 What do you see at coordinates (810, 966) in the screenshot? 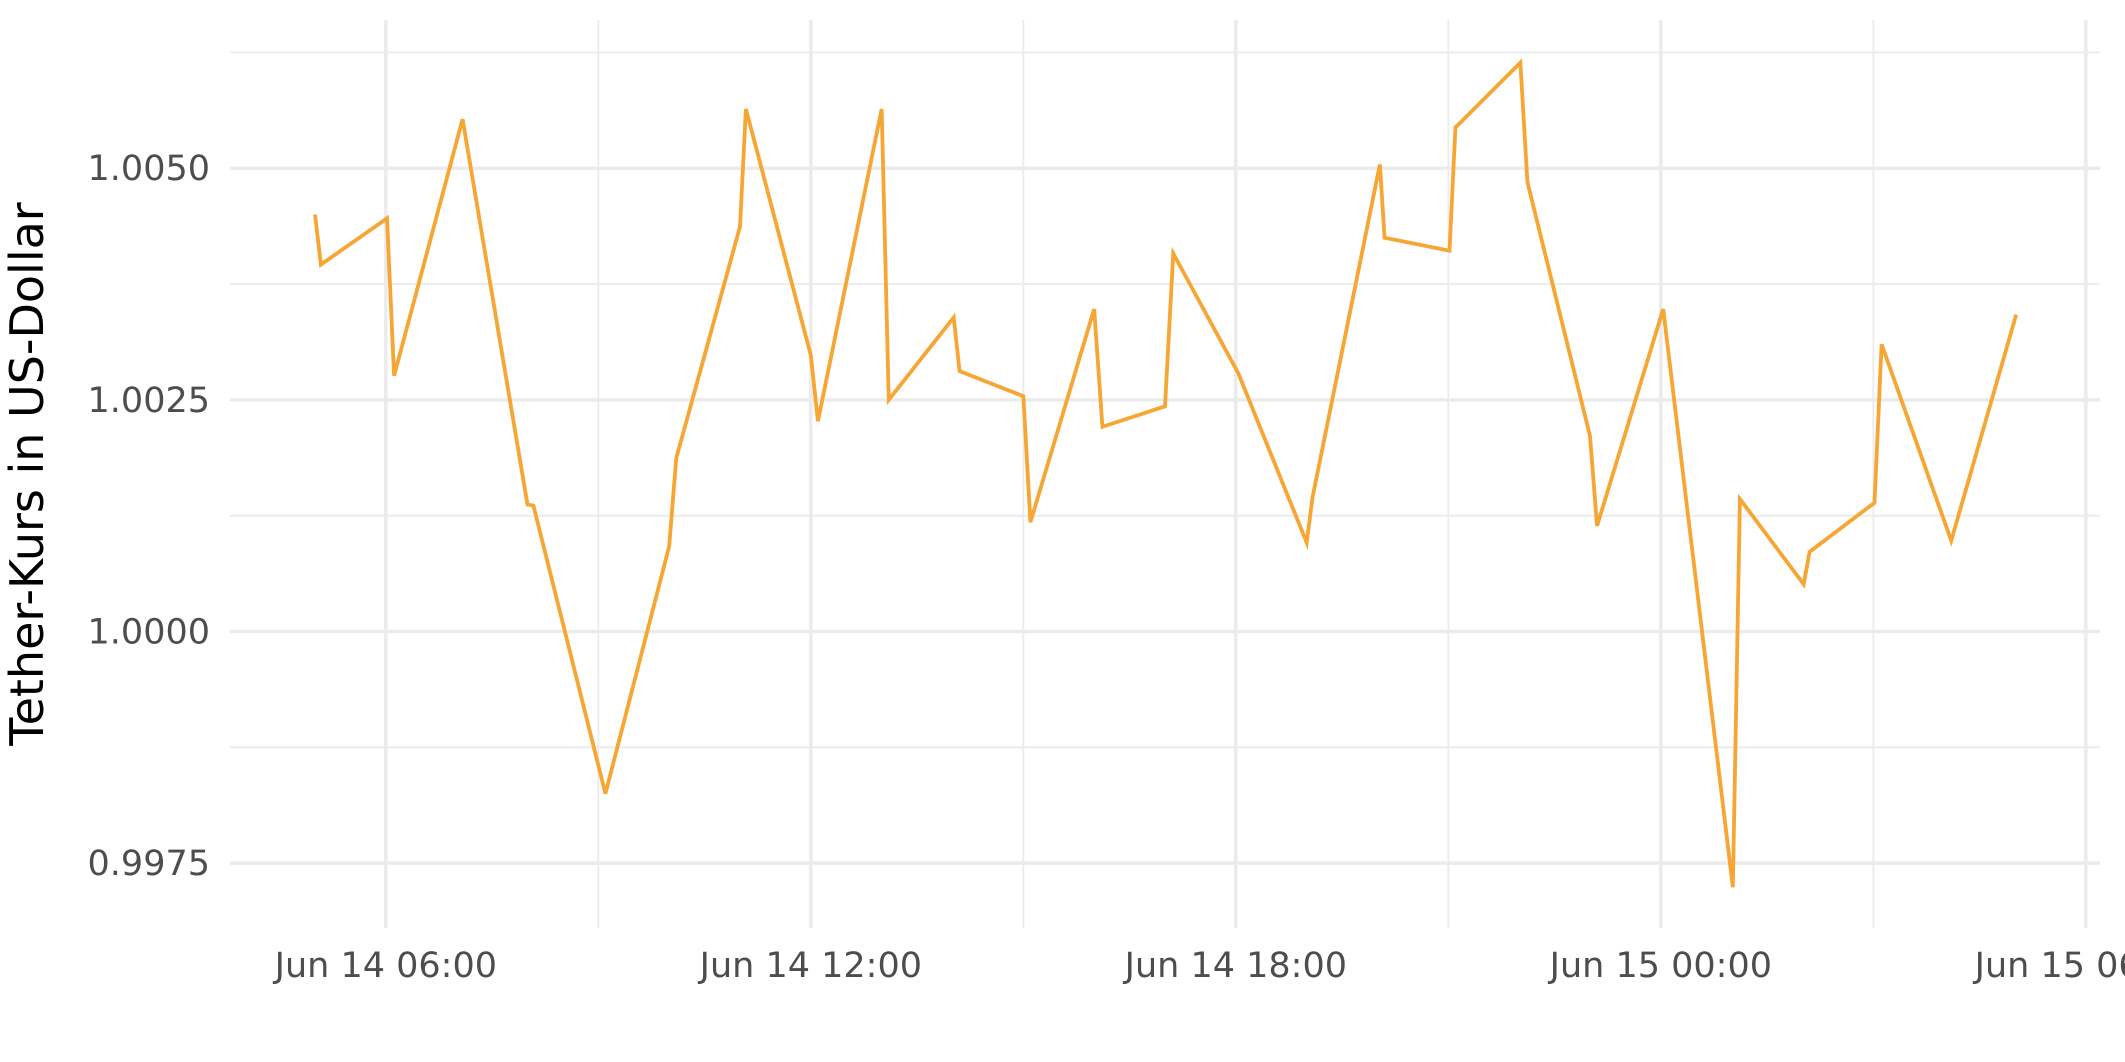
I see `x-tick-label: Jun 14 12:00` at bounding box center [810, 966].